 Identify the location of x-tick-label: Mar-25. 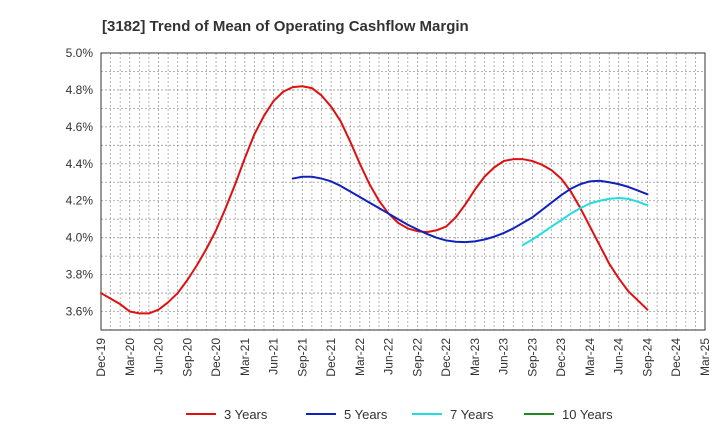
(705, 357).